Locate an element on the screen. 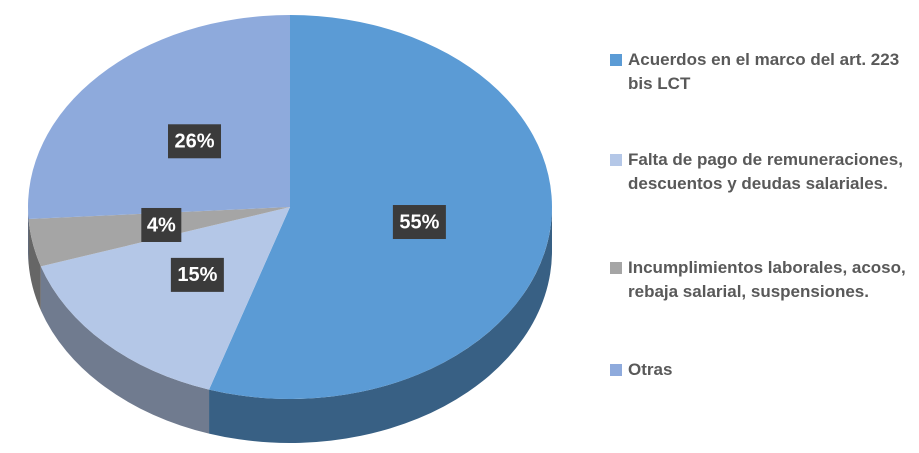  data-label: 55% is located at coordinates (419, 222).